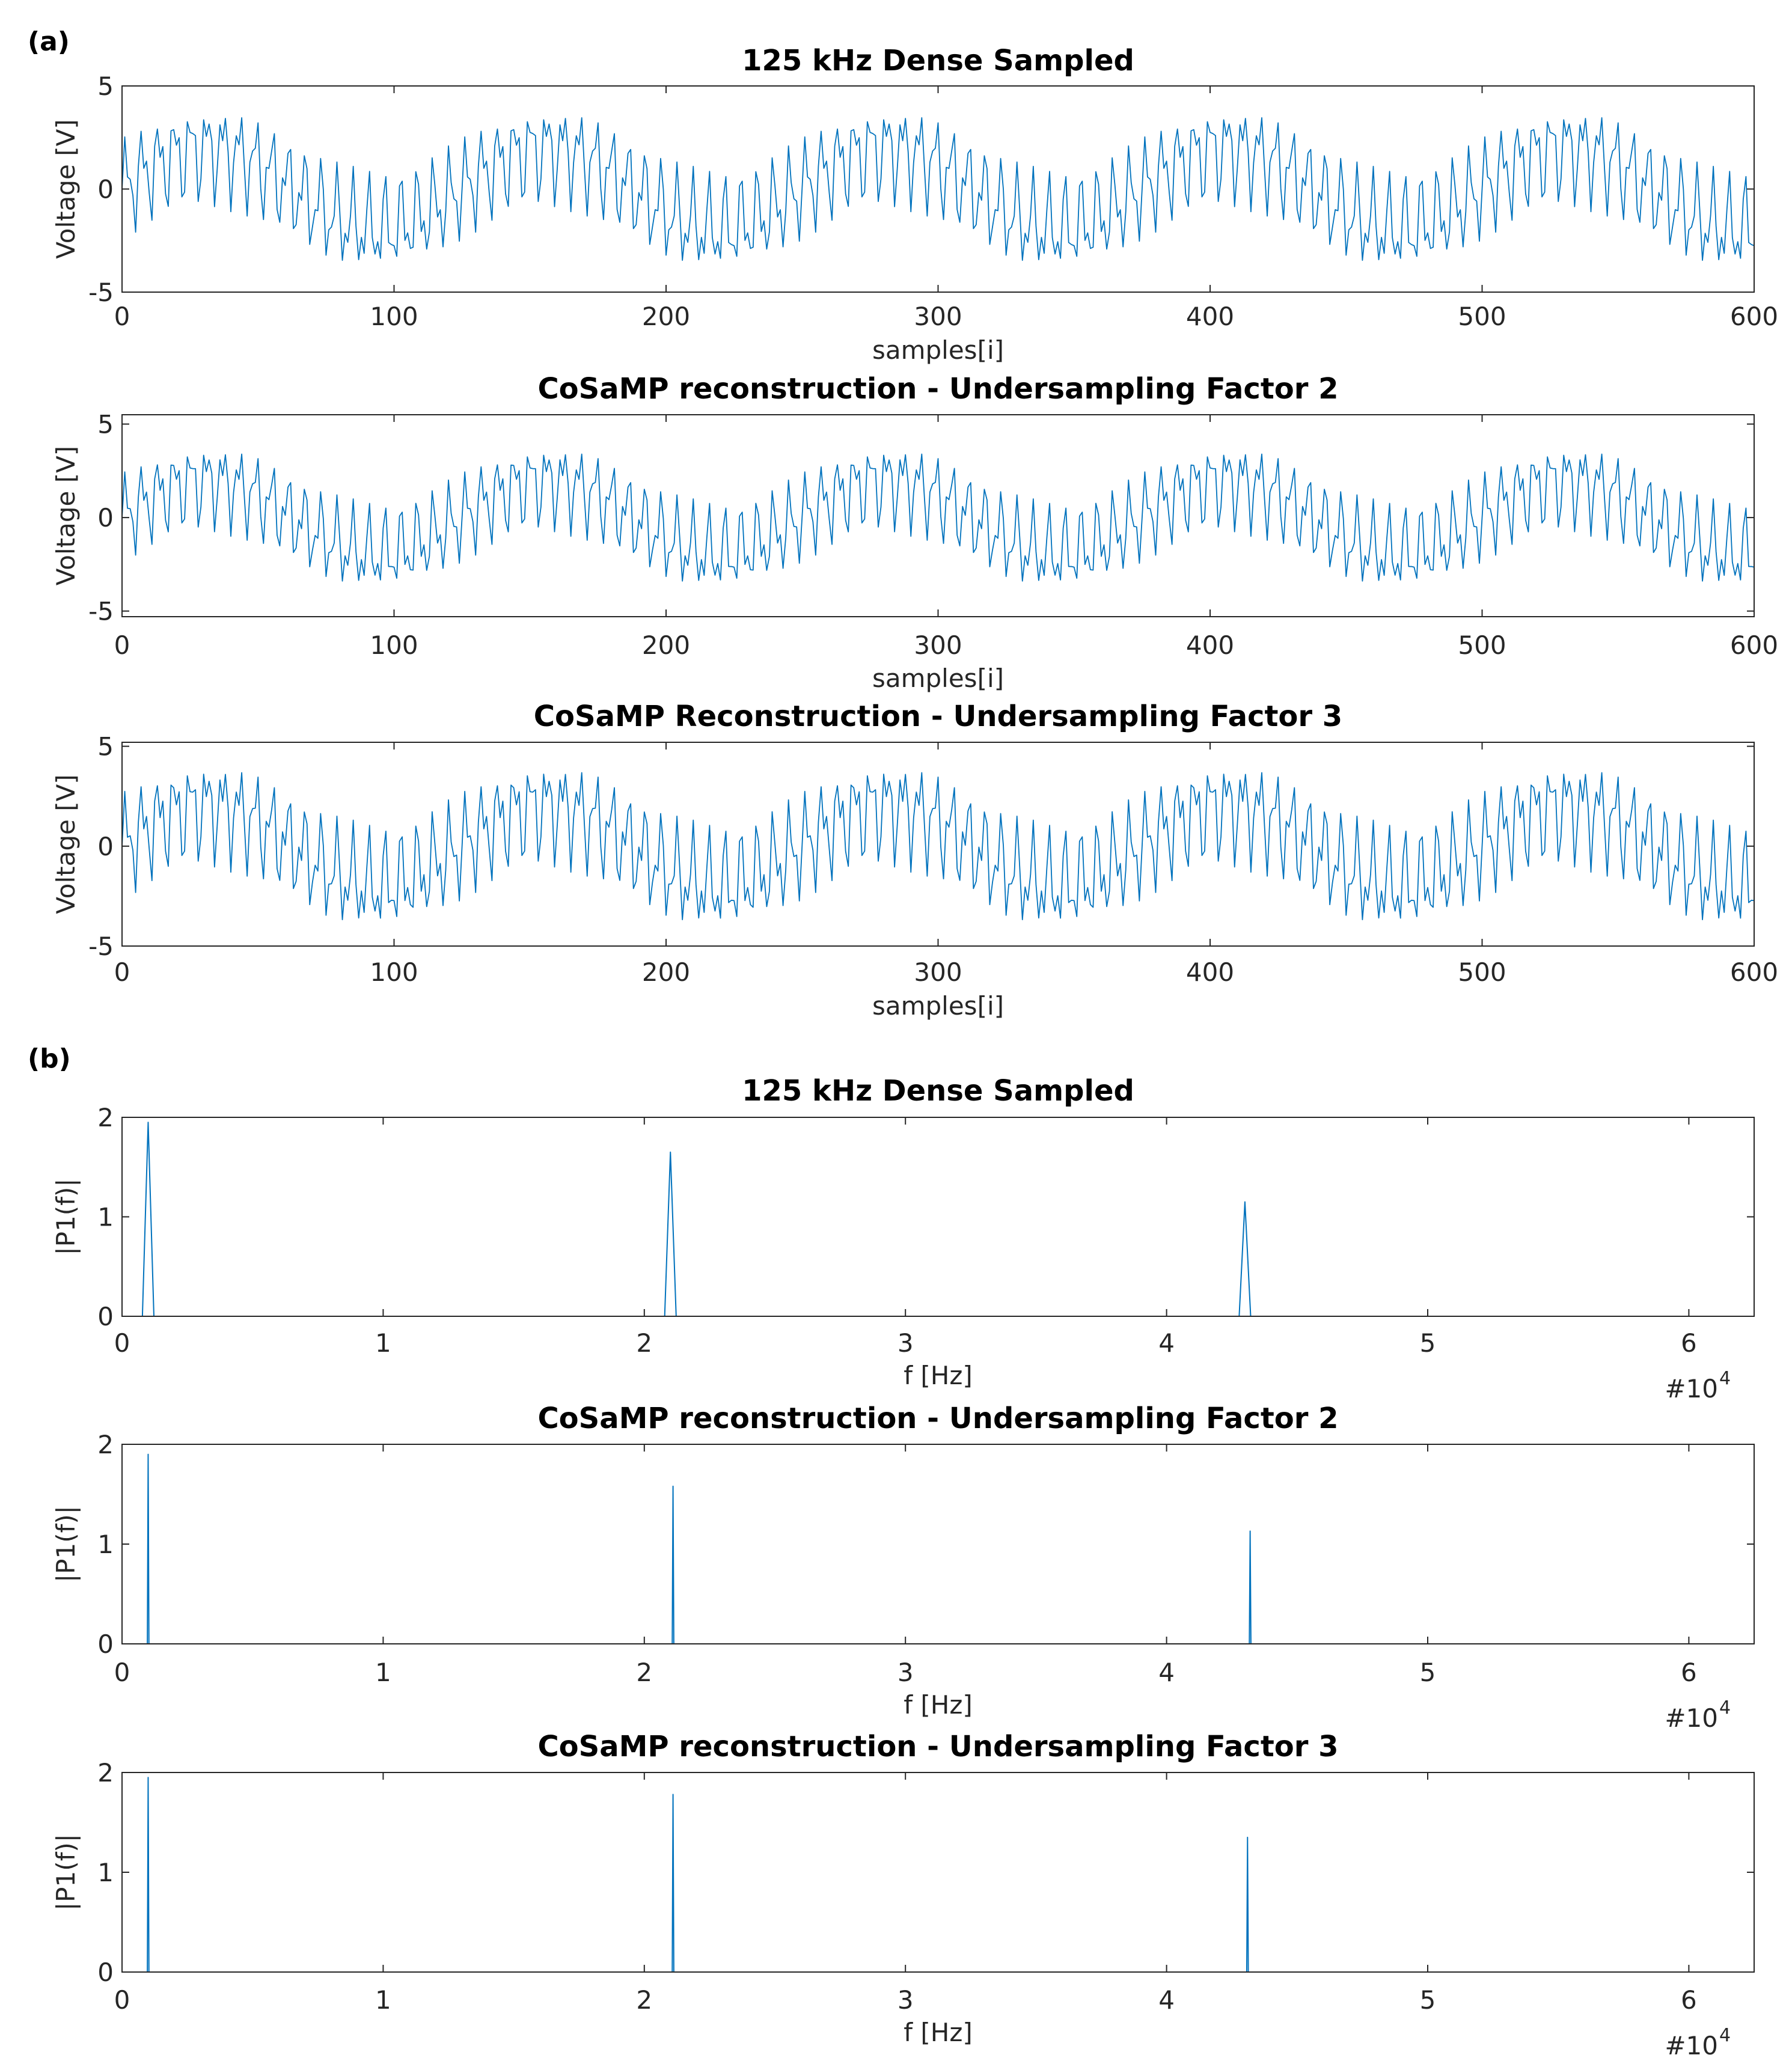  What do you see at coordinates (938, 61) in the screenshot?
I see `chart-title: 125 kHz Dense Sampled` at bounding box center [938, 61].